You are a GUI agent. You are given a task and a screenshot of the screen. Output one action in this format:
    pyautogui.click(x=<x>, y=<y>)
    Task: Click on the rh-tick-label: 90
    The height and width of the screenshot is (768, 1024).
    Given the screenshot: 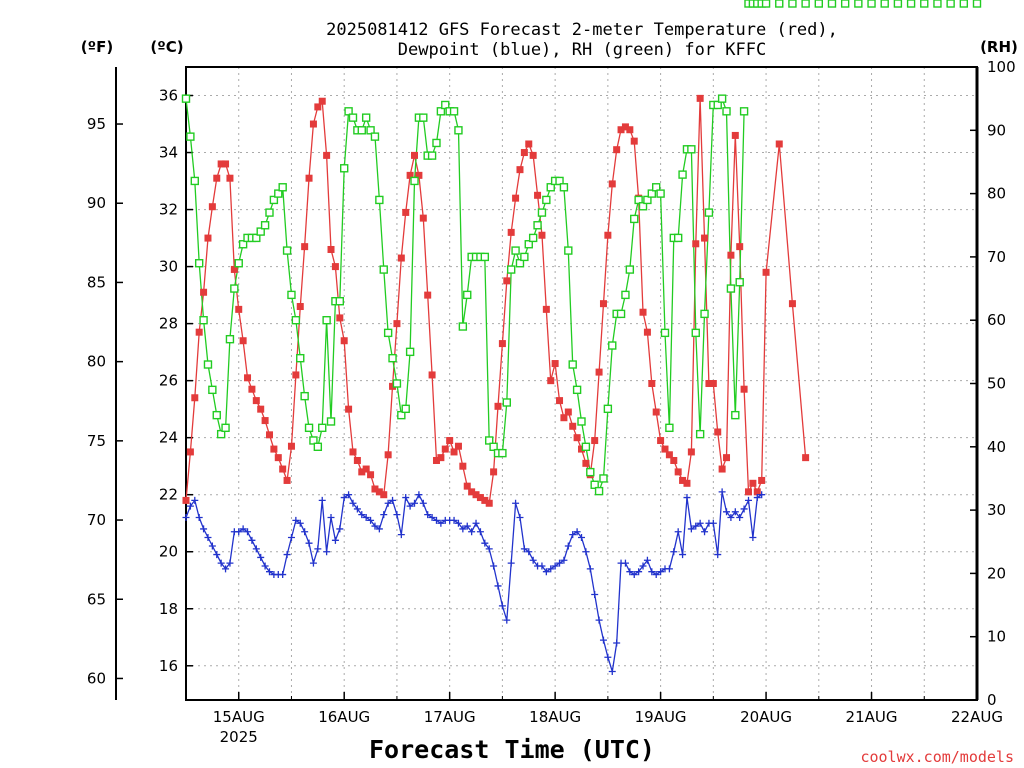 What is the action you would take?
    pyautogui.click(x=996, y=130)
    